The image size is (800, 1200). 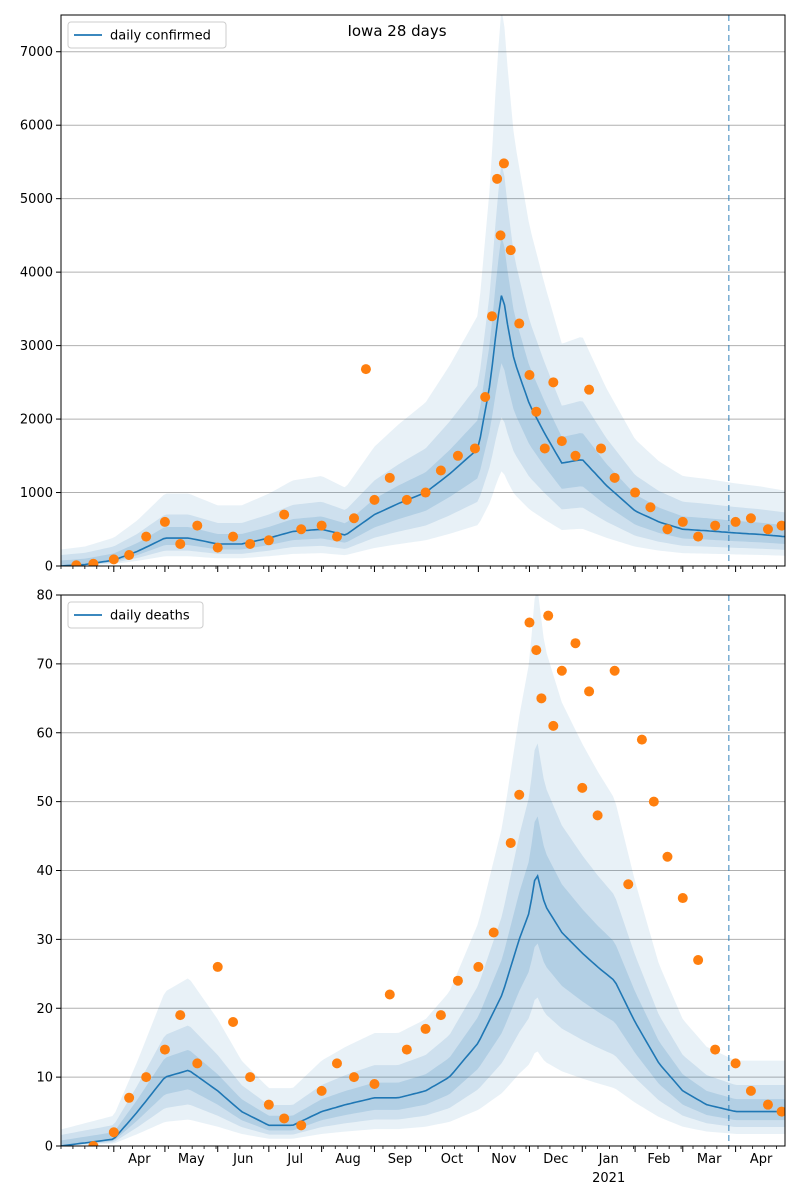 What do you see at coordinates (36, 273) in the screenshot?
I see `confirmed-ytick-label: 4000` at bounding box center [36, 273].